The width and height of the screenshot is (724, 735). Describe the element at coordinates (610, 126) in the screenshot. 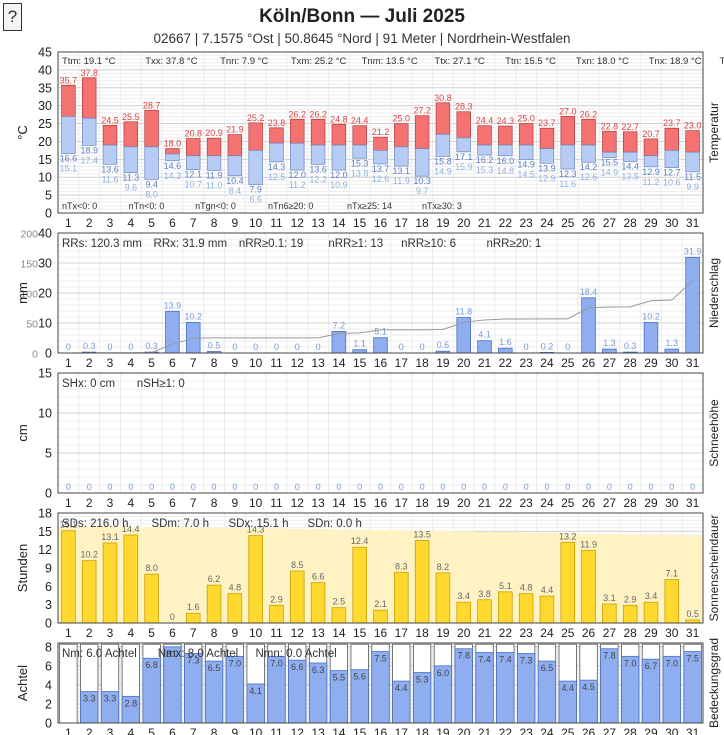

I see `temperature-max-label: 22.8` at that location.